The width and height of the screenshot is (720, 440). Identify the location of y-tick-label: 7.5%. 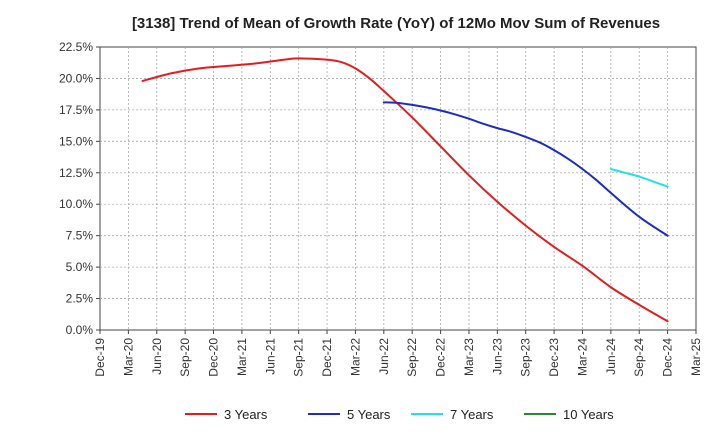
(80, 236).